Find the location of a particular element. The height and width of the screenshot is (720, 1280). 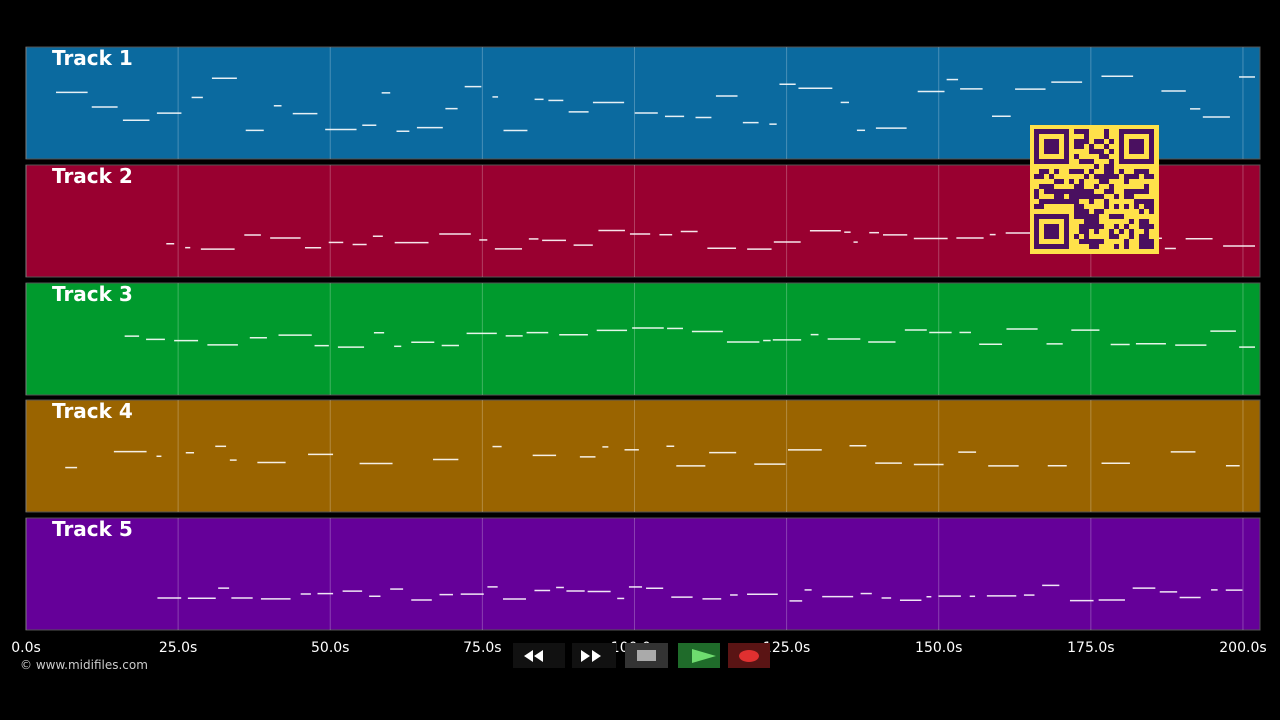

track-name: Track 3 is located at coordinates (92, 294).